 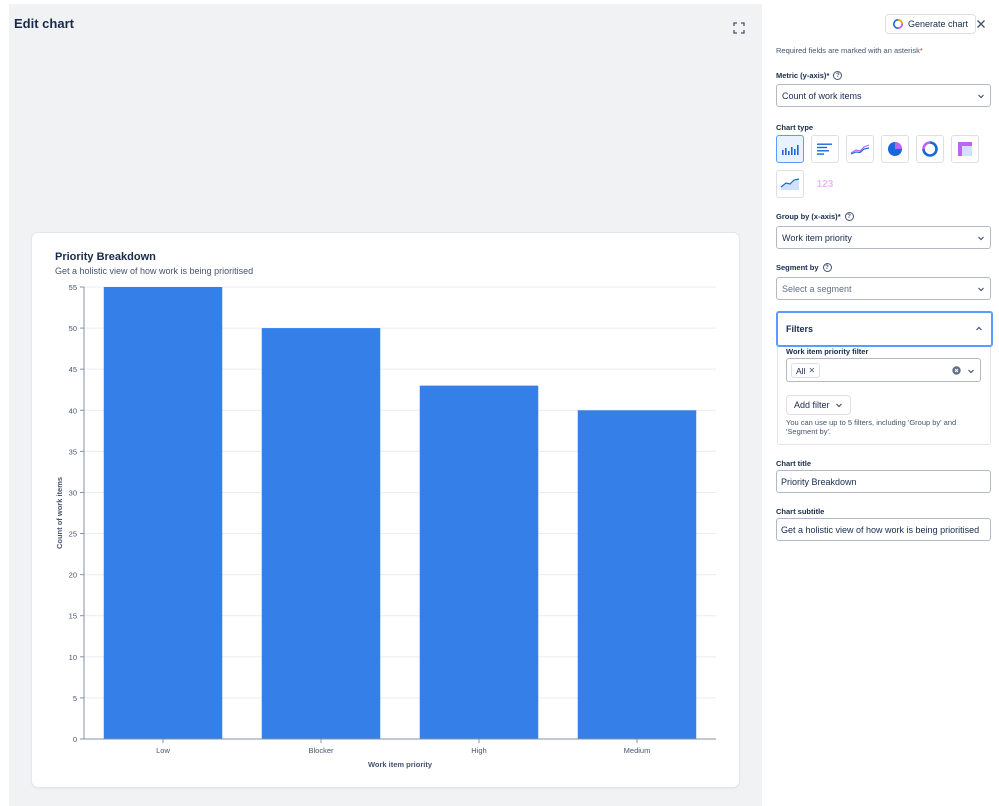 I want to click on y-tick-label: 55, so click(x=73, y=287).